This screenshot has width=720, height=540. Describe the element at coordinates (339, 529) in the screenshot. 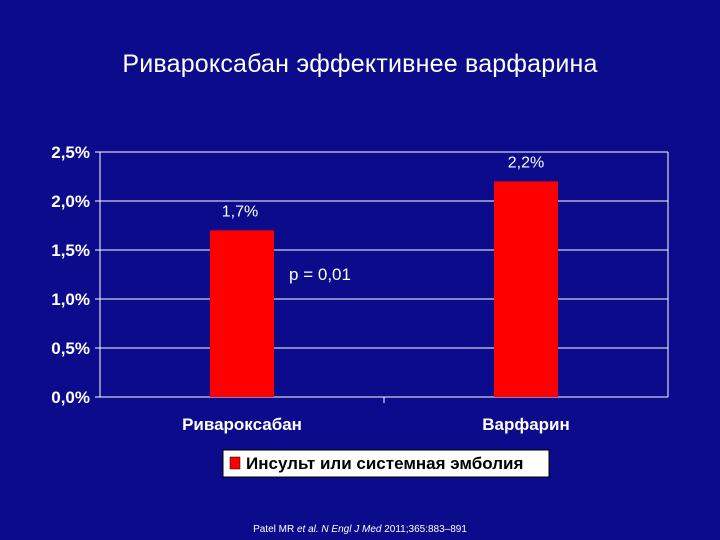

I see `reference-journal: et al. N Engl J Med` at that location.